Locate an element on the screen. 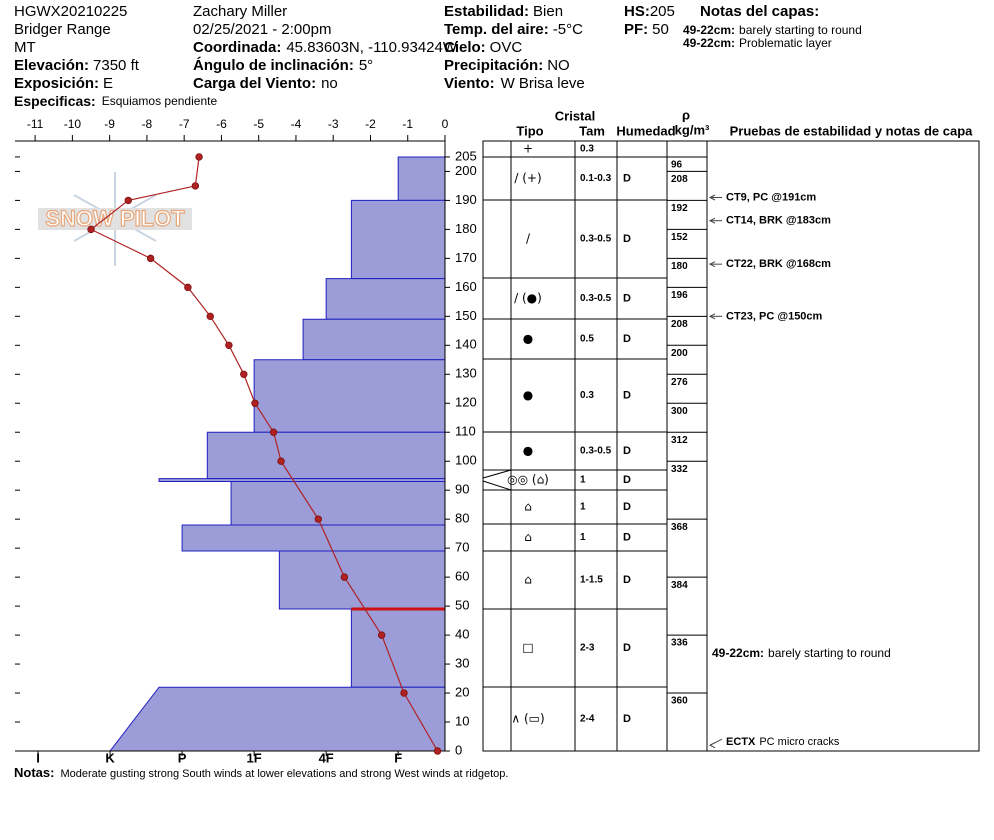  density-value: 276 is located at coordinates (679, 382).